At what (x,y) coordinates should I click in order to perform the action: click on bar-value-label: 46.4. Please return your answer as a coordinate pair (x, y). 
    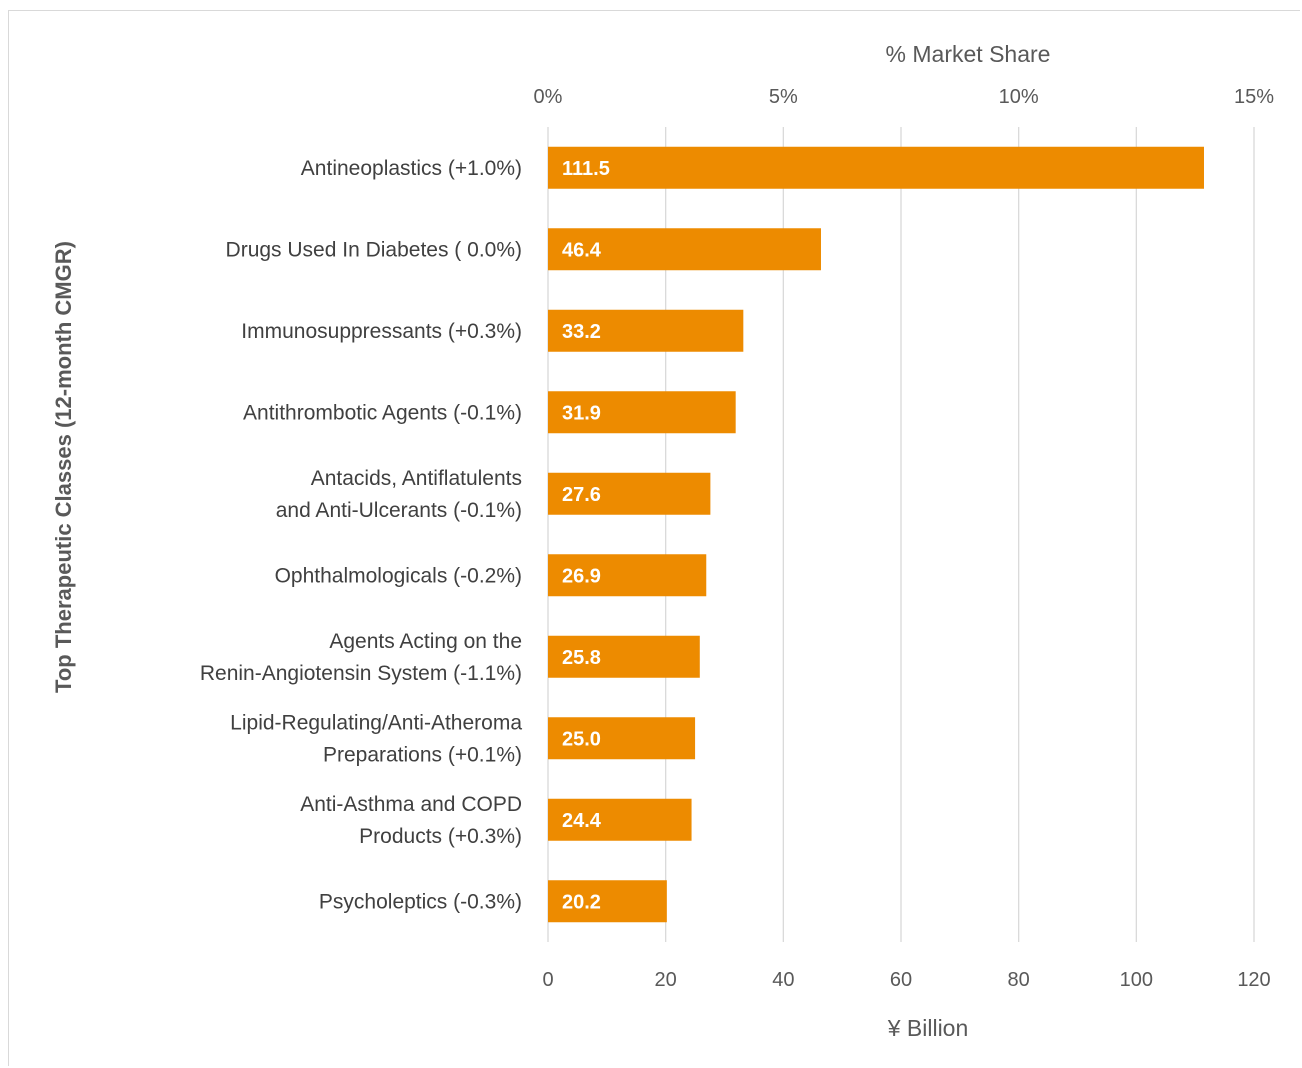
    Looking at the image, I should click on (582, 250).